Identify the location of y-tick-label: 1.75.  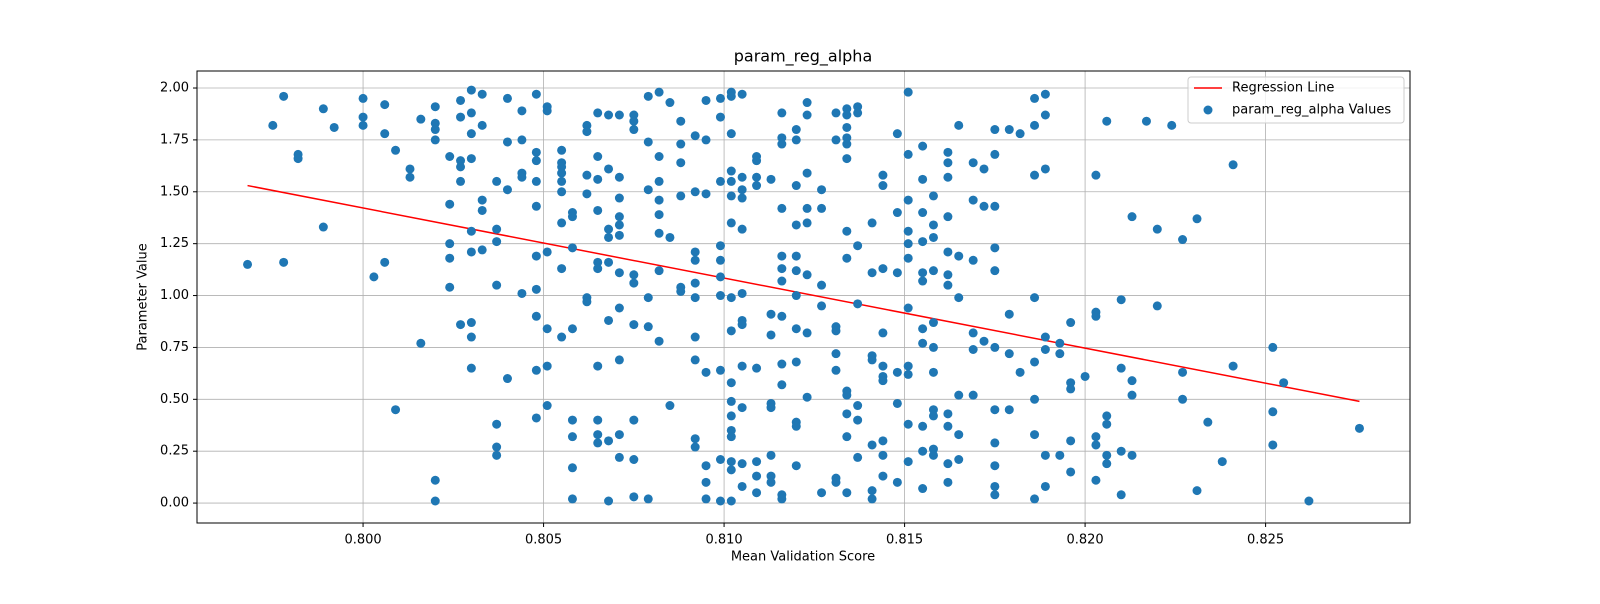
(174, 139).